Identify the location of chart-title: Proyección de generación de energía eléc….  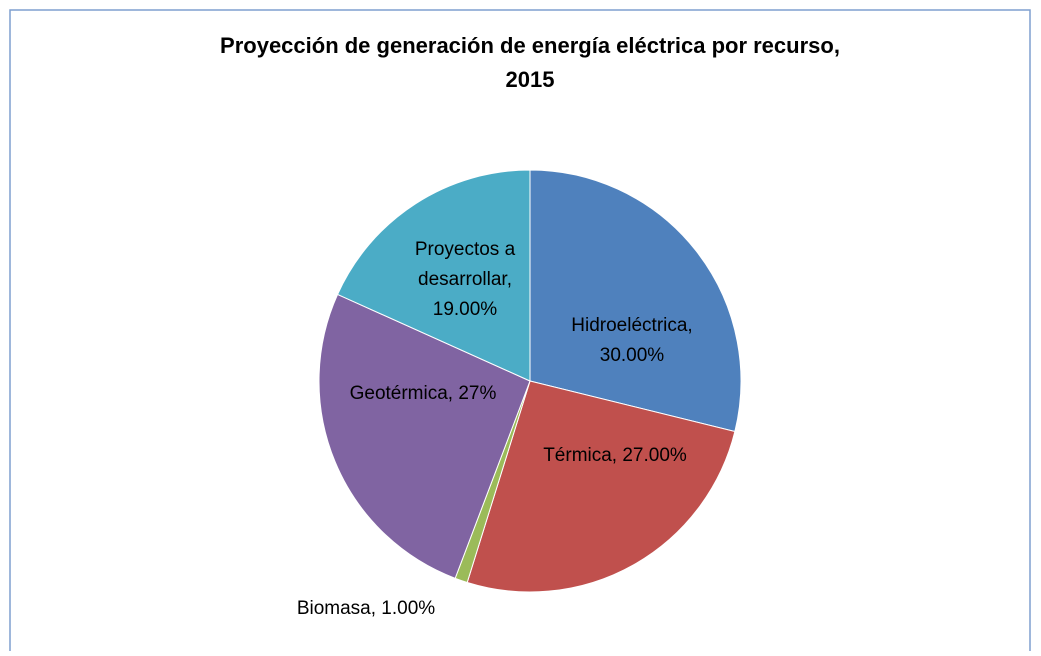
(530, 62).